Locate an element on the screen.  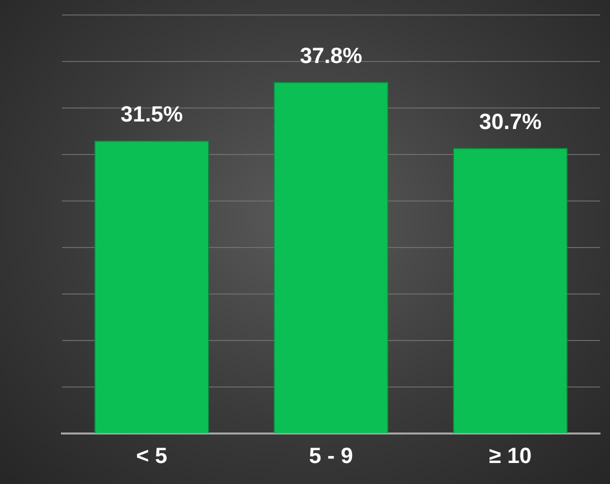
data-label: 31.5% is located at coordinates (151, 114).